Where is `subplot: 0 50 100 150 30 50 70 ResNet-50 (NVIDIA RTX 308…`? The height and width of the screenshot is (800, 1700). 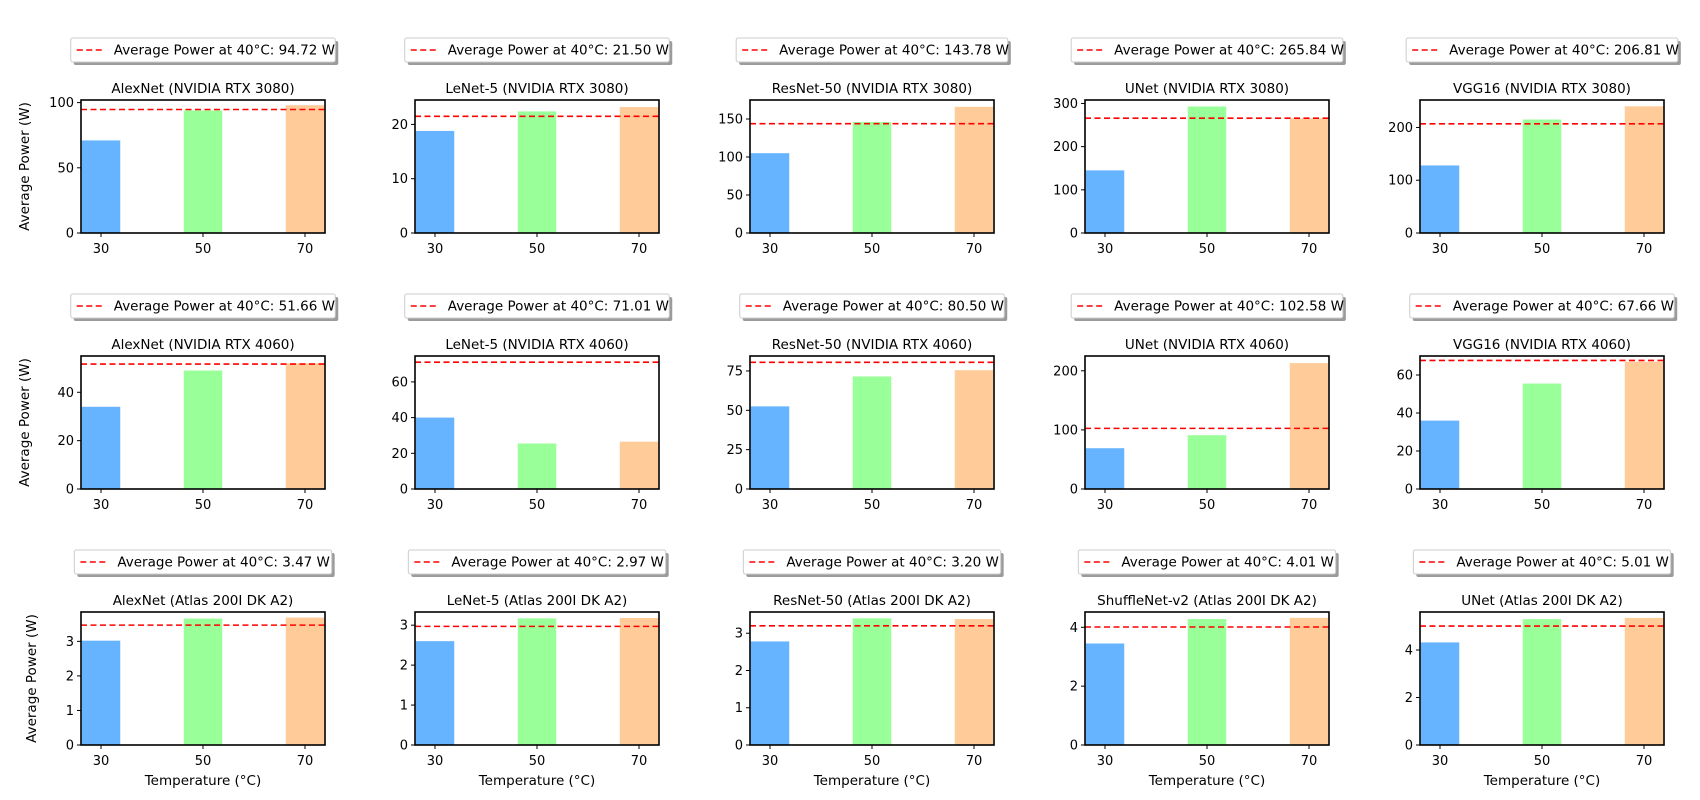
subplot: 0 50 100 150 30 50 70 ResNet-50 (NVIDIA RTX 308… is located at coordinates (864, 147).